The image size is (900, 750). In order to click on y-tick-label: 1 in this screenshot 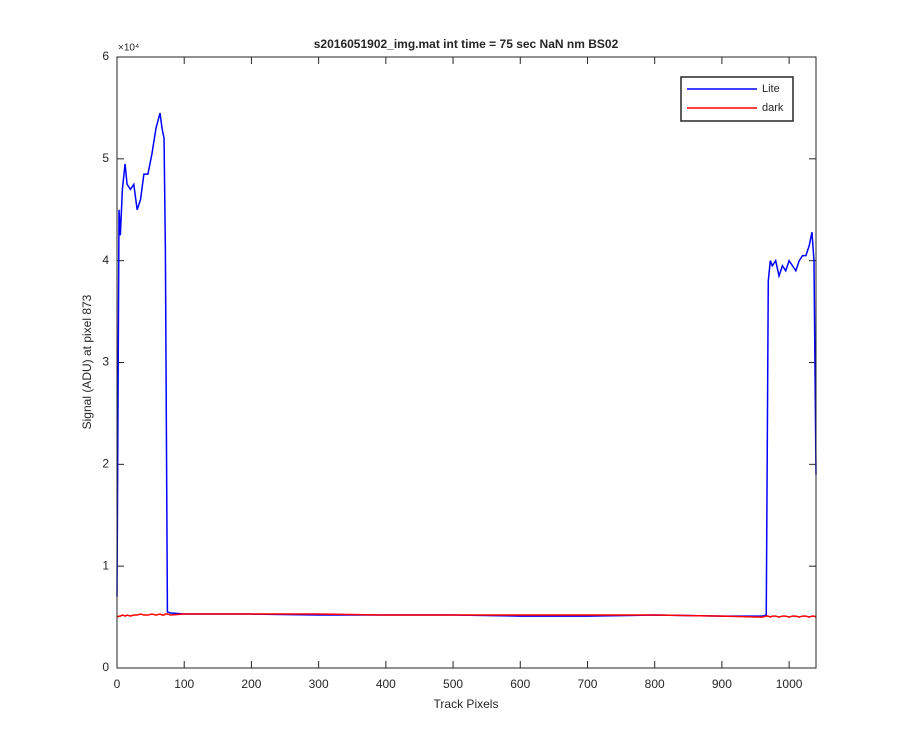, I will do `click(105, 565)`.